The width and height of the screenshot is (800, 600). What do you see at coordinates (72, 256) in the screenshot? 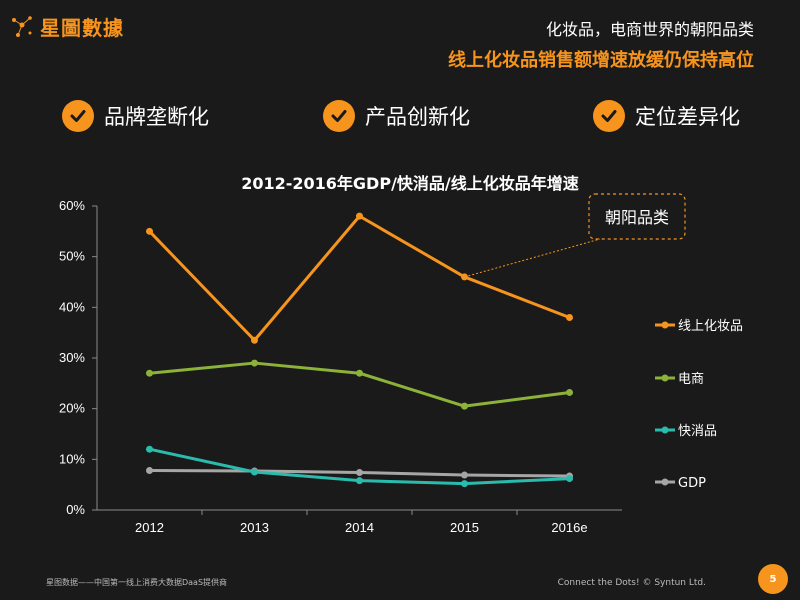
I see `y-tick-label: 50%` at bounding box center [72, 256].